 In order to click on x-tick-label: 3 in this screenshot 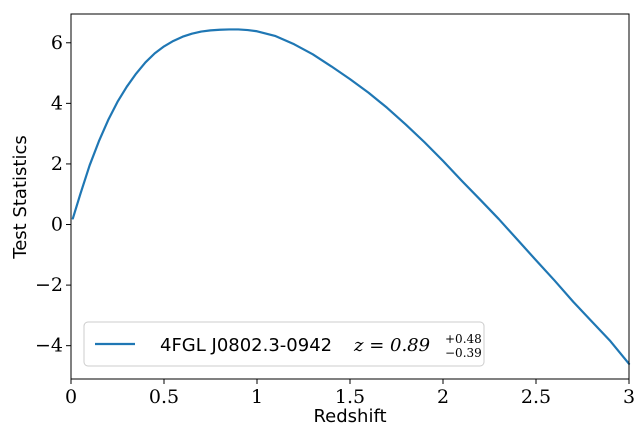, I will do `click(629, 397)`.